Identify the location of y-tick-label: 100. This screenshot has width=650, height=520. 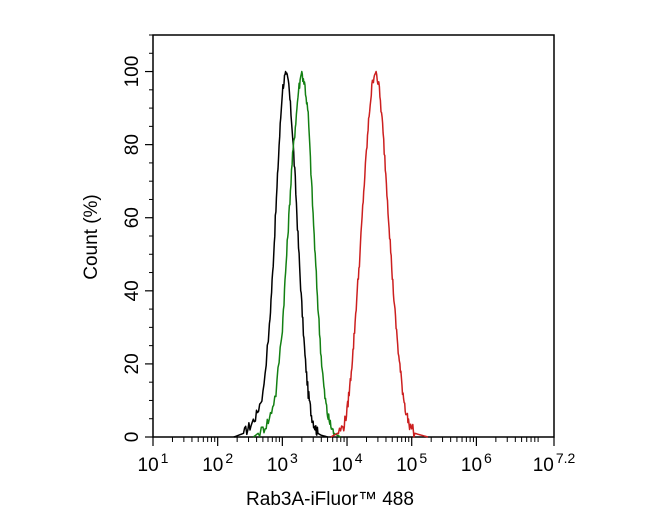
(132, 72).